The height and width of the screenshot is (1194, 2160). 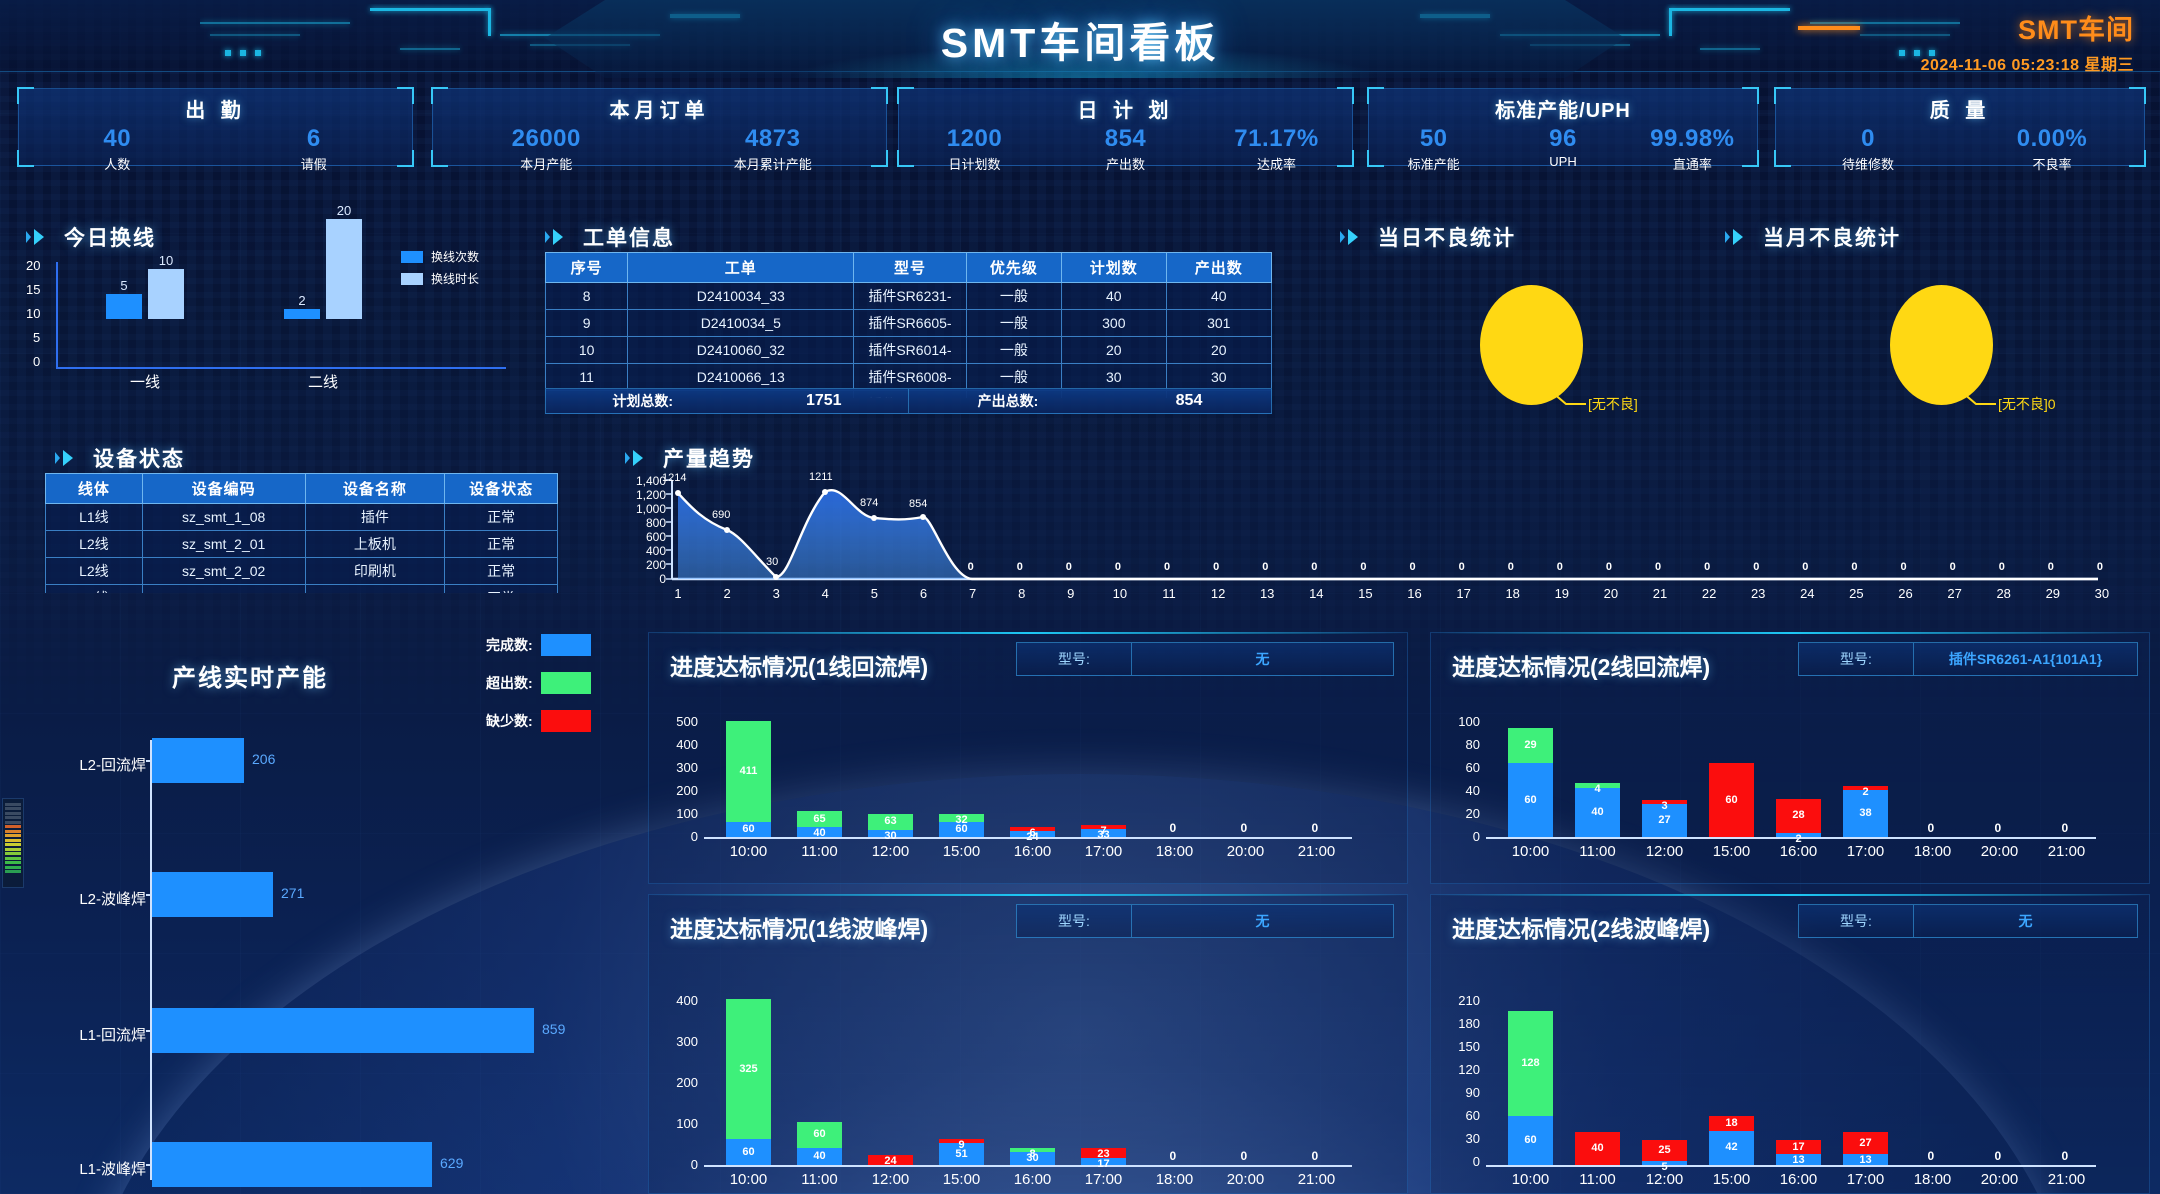 What do you see at coordinates (538, 721) in the screenshot?
I see `legend-item-shortage: 缺少数:` at bounding box center [538, 721].